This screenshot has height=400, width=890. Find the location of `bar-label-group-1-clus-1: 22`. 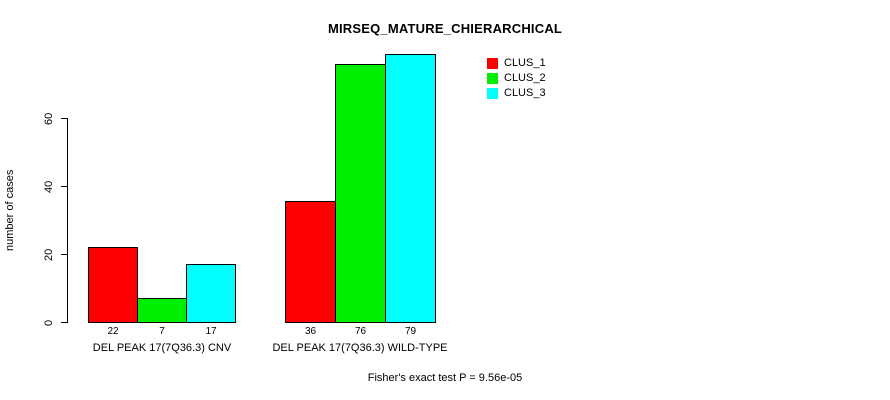

bar-label-group-1-clus-1: 22 is located at coordinates (113, 331).